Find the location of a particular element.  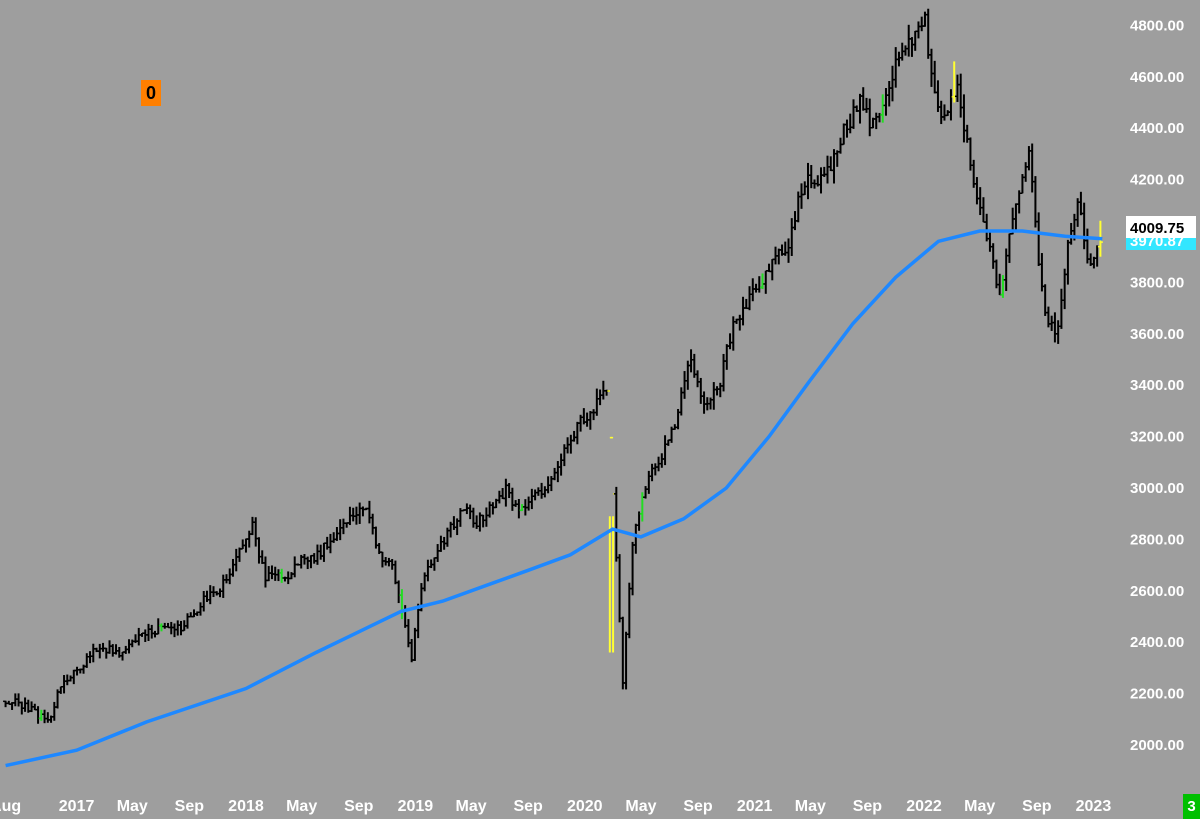

corner-badge: 3 is located at coordinates (1191, 806).